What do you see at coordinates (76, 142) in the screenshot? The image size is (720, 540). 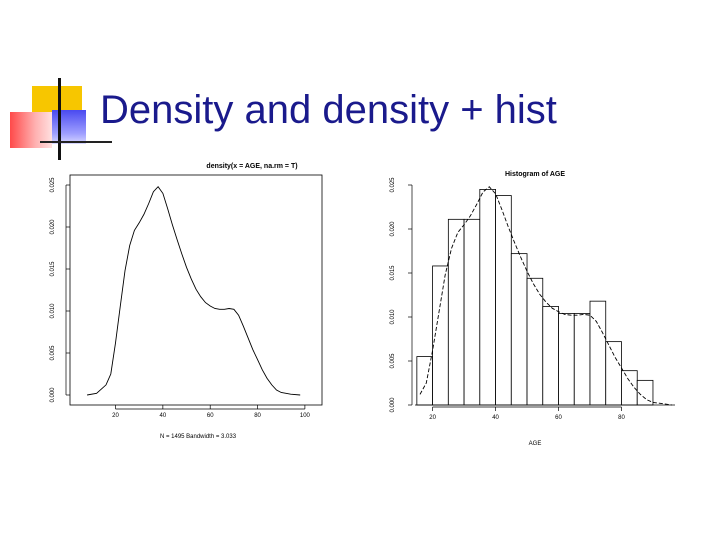 I see `decor-horizontal-line` at bounding box center [76, 142].